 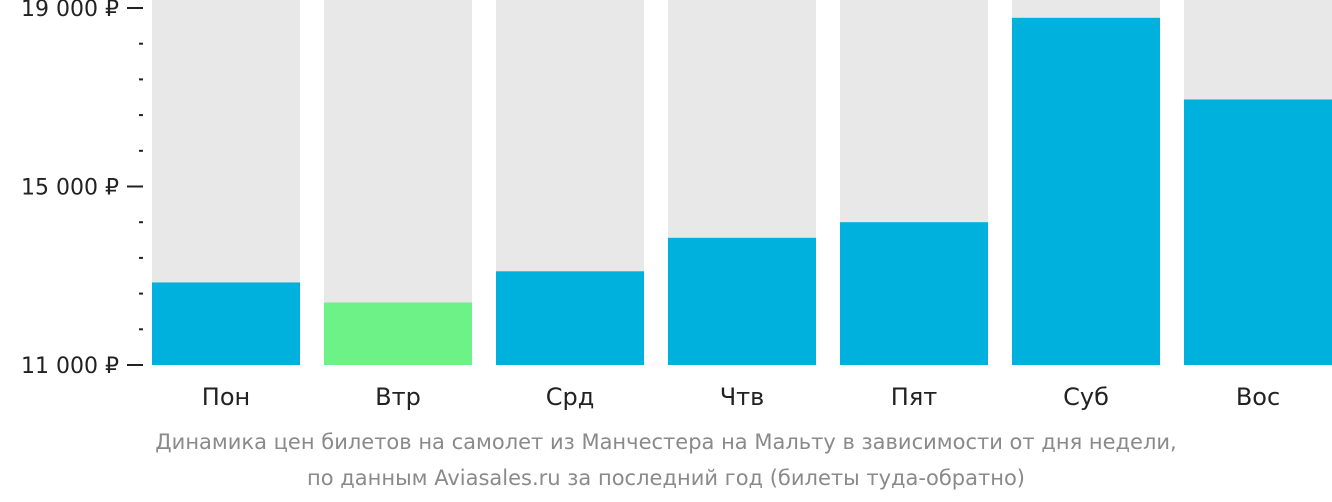 What do you see at coordinates (398, 397) in the screenshot?
I see `x-category-label: Втр` at bounding box center [398, 397].